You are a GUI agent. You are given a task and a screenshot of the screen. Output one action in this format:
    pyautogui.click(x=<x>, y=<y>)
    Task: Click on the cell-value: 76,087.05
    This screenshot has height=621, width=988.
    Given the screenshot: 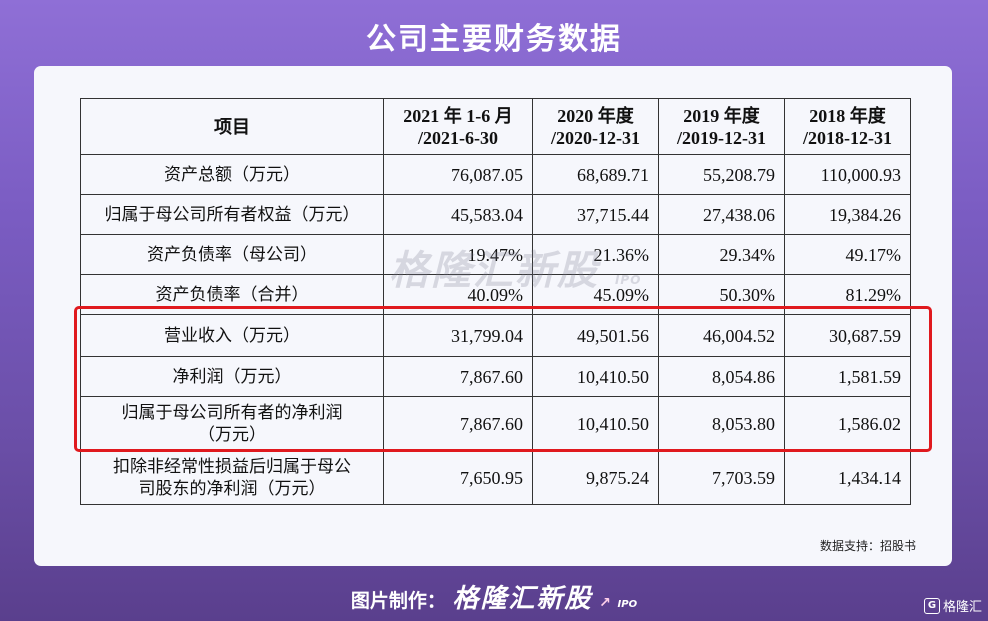 What is the action you would take?
    pyautogui.click(x=458, y=174)
    